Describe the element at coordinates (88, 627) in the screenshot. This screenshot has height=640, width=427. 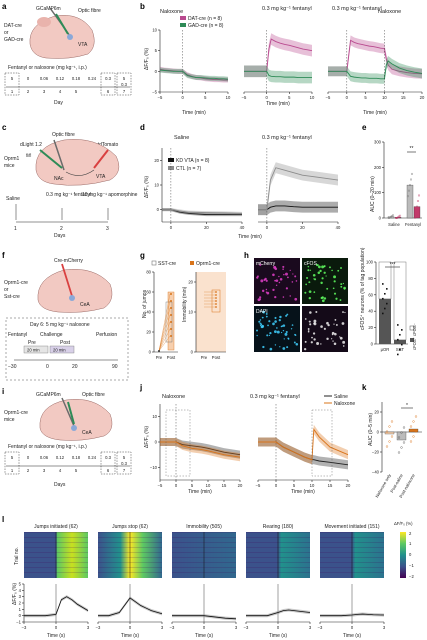
I see `l-xtick-label-0-2: 3` at that location.